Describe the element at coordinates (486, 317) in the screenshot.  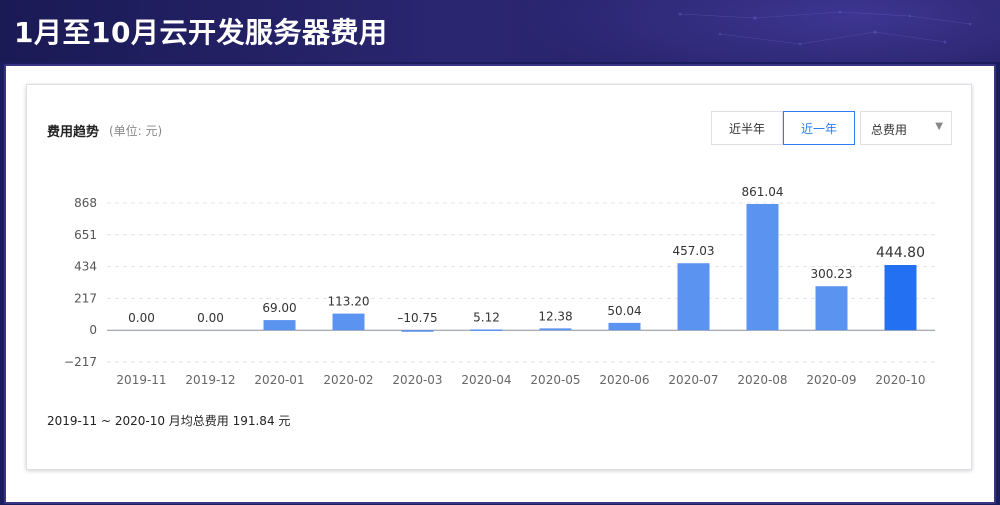
I see `bar-value-label: 5.12` at that location.